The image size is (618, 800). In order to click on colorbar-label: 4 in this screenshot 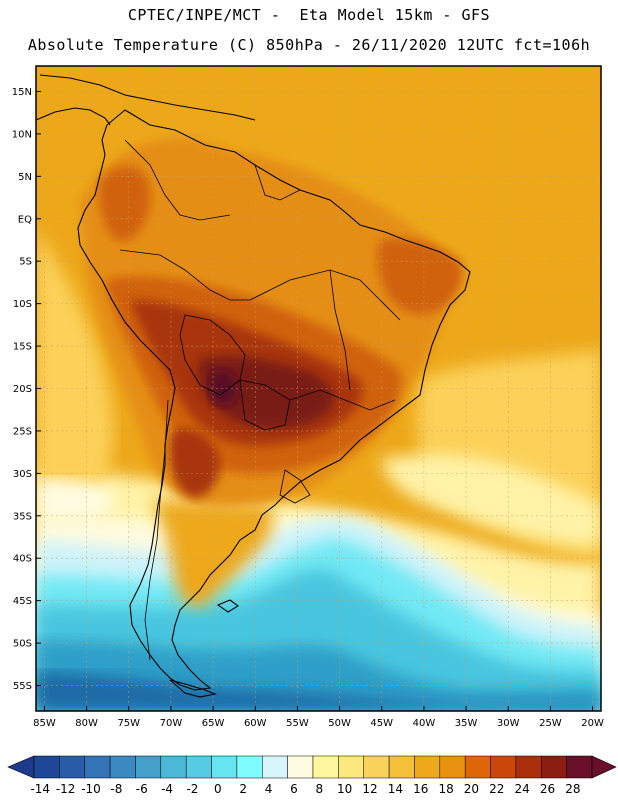, I will do `click(269, 789)`.